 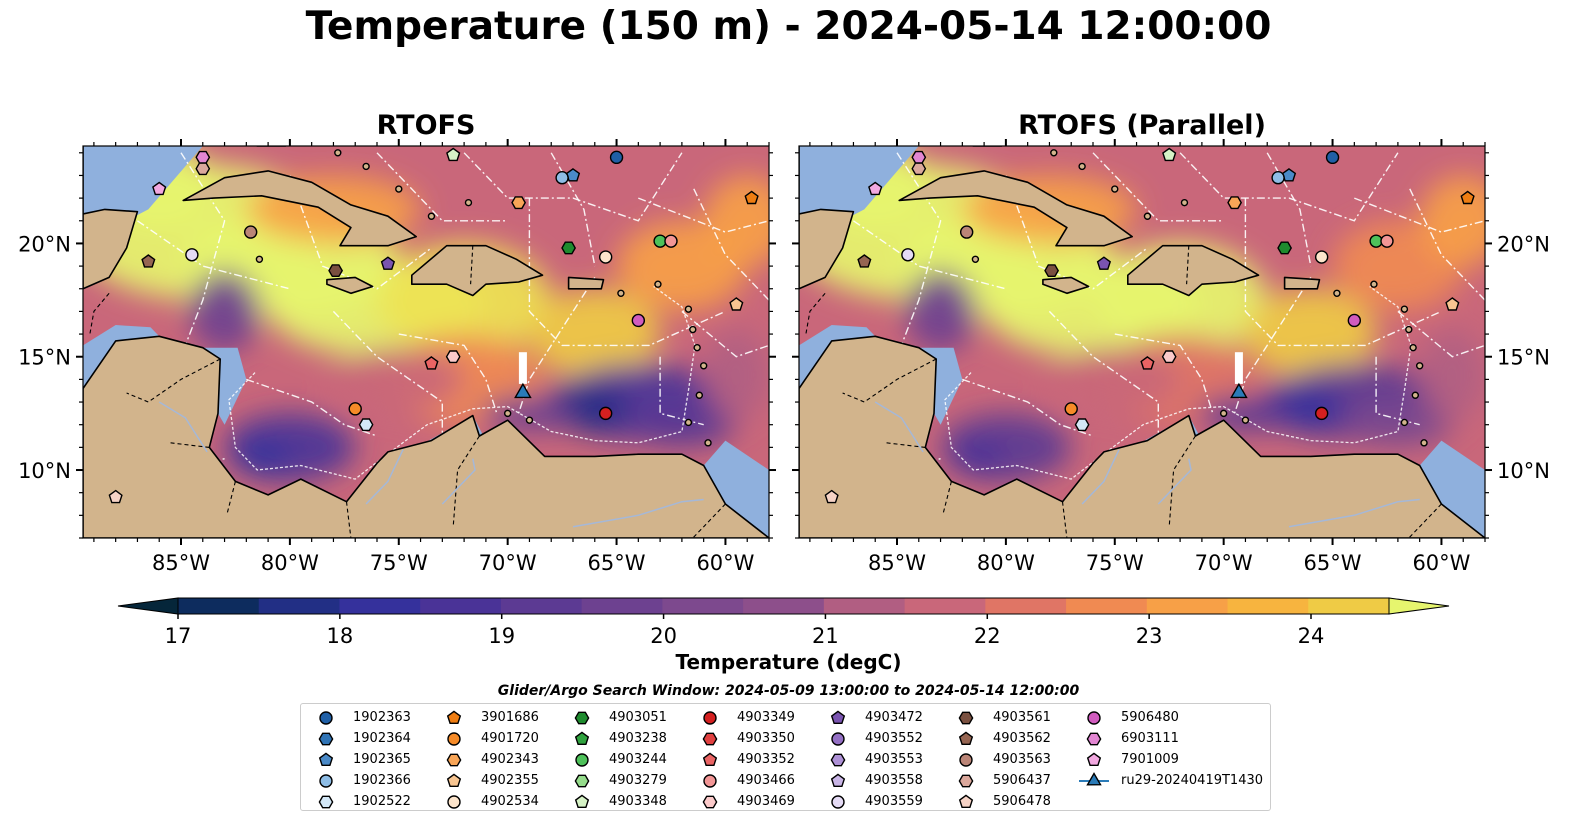 I want to click on land-florida, so click(x=271, y=146).